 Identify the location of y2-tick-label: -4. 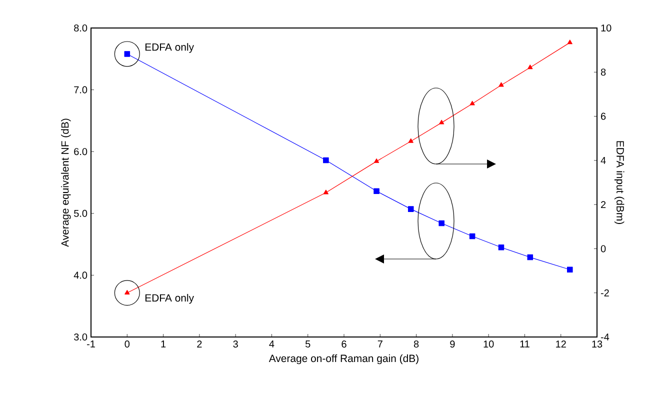
(605, 337).